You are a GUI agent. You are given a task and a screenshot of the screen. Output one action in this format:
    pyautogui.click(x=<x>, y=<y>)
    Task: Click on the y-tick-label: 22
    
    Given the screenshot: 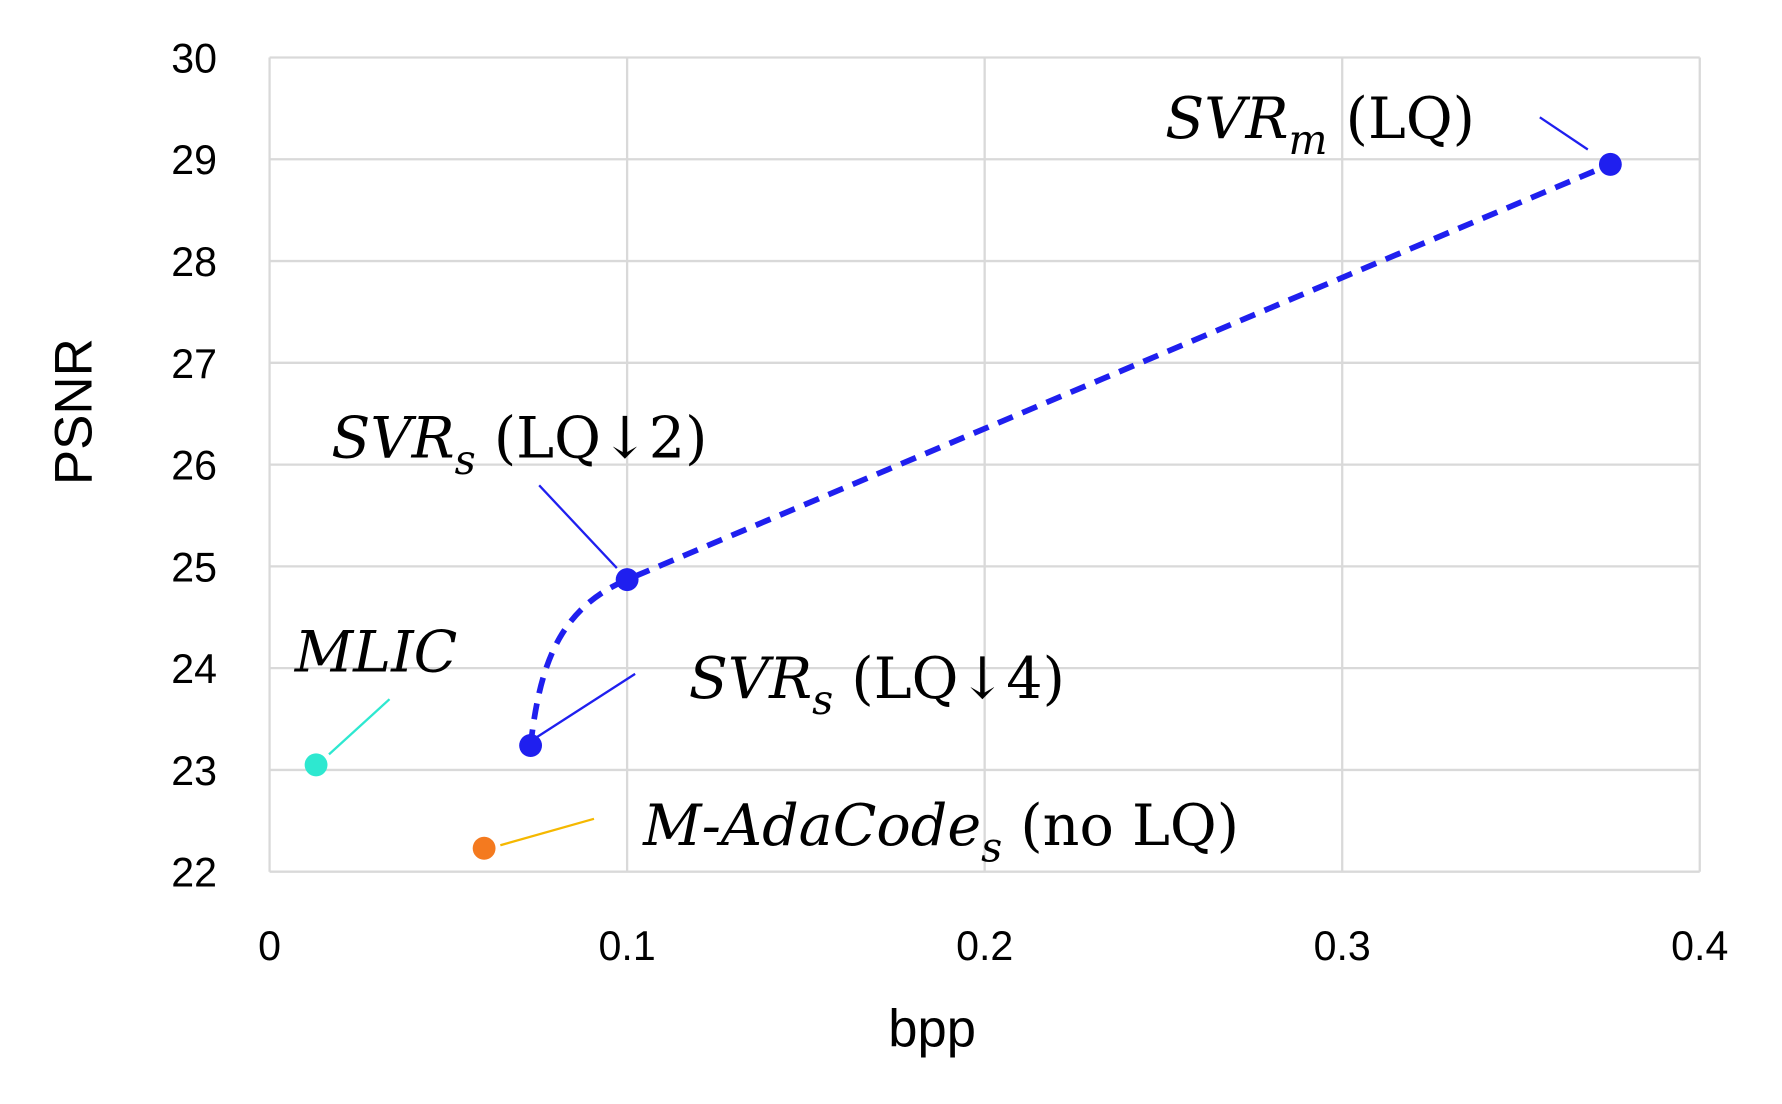 What is the action you would take?
    pyautogui.click(x=194, y=873)
    